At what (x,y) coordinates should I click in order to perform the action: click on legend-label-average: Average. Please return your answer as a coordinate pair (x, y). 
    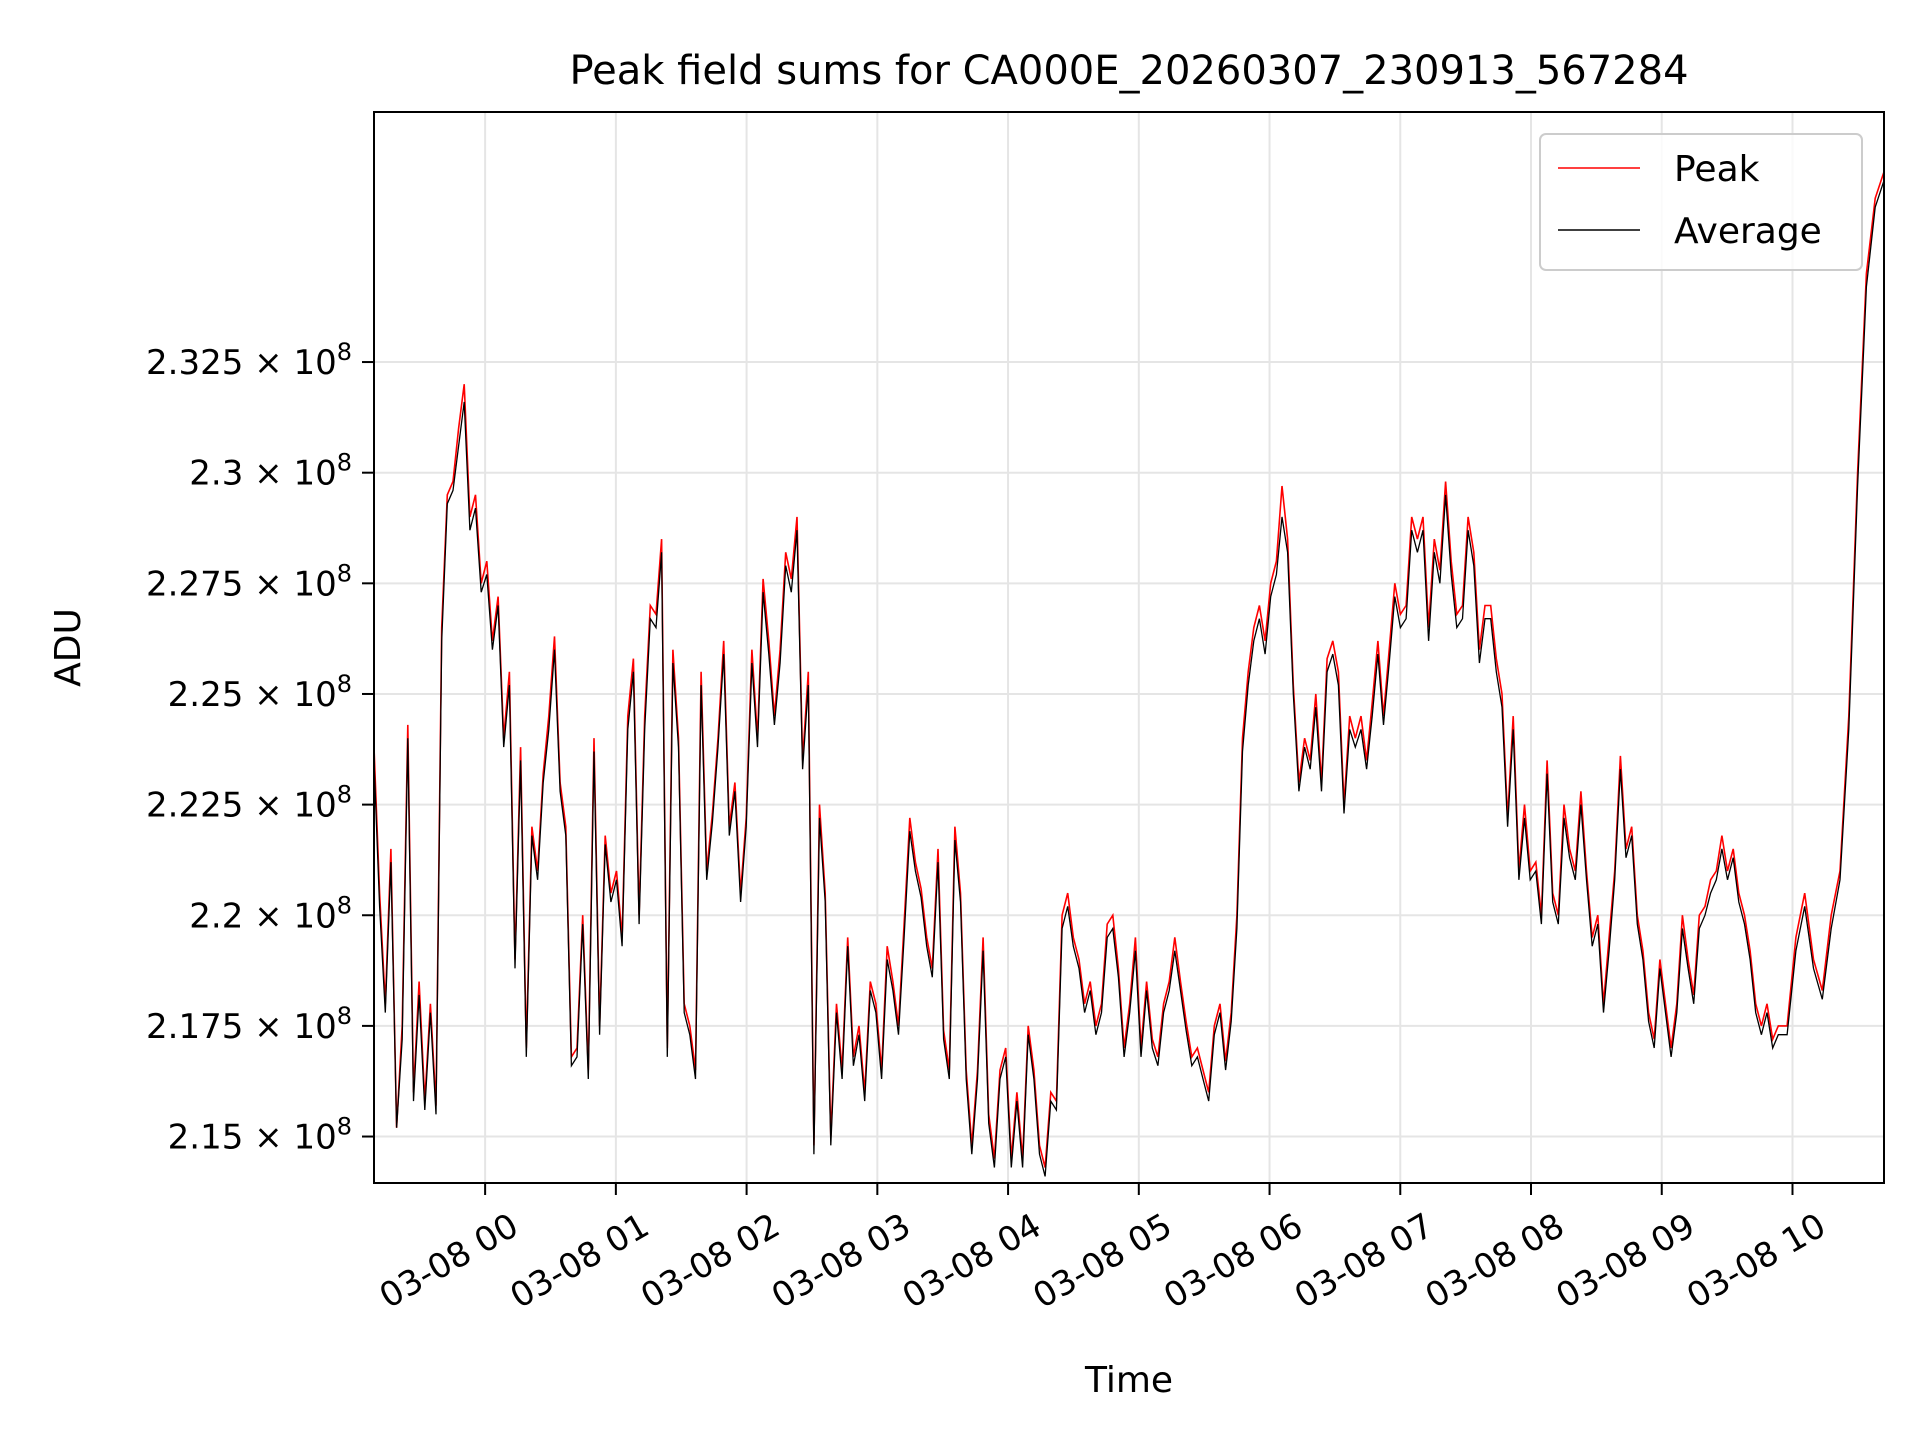
    Looking at the image, I should click on (1748, 231).